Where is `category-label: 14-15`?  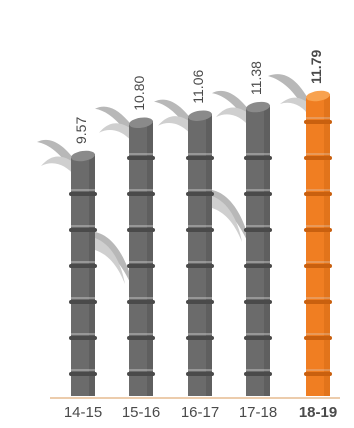
category-label: 14-15 is located at coordinates (83, 412).